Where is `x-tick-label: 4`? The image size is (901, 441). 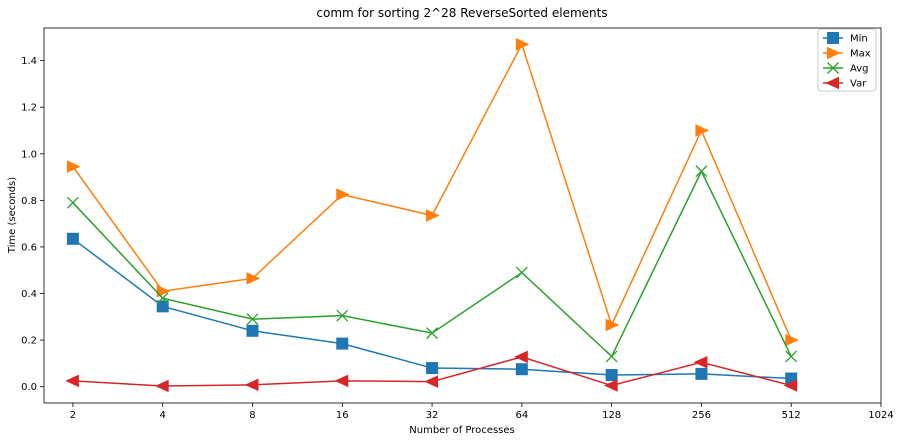 x-tick-label: 4 is located at coordinates (163, 415).